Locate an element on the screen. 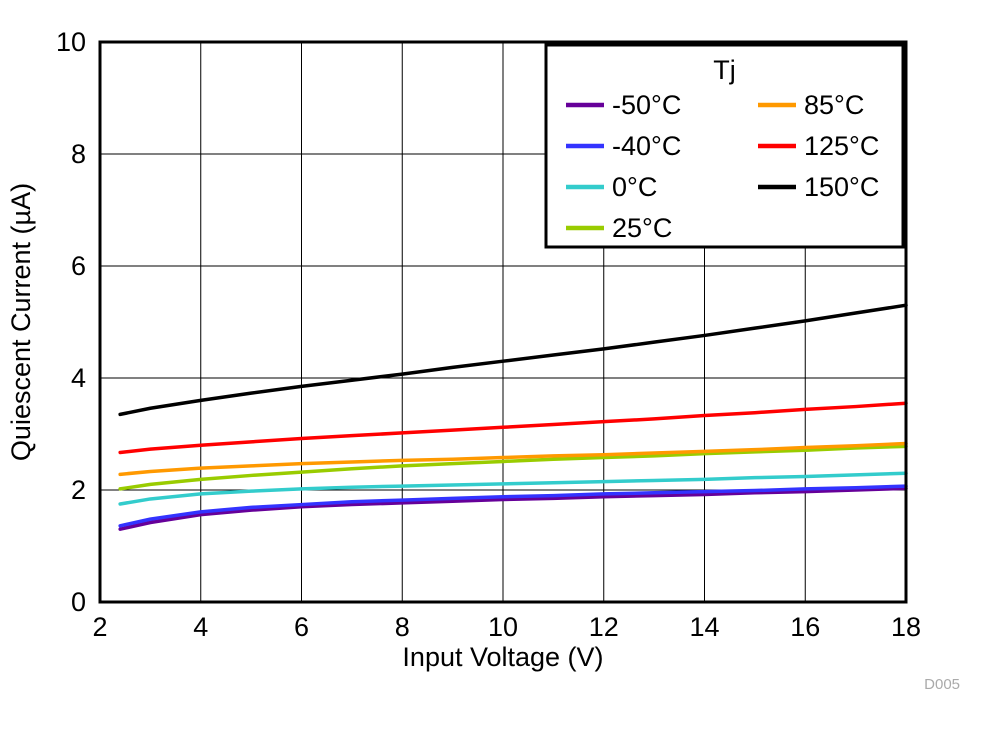 This screenshot has width=982, height=734. x-tick-label: 18 is located at coordinates (906, 627).